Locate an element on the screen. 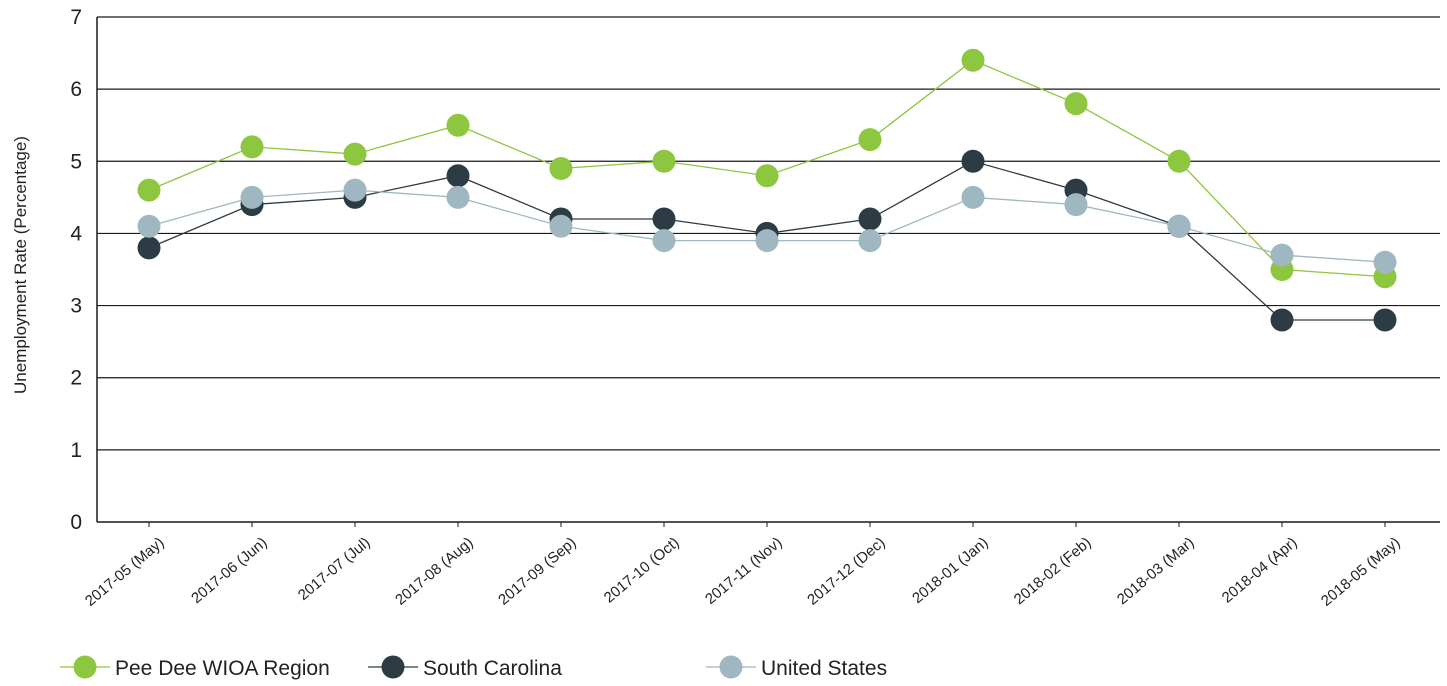 The height and width of the screenshot is (686, 1447). y-tick-label: 2 is located at coordinates (76, 378).